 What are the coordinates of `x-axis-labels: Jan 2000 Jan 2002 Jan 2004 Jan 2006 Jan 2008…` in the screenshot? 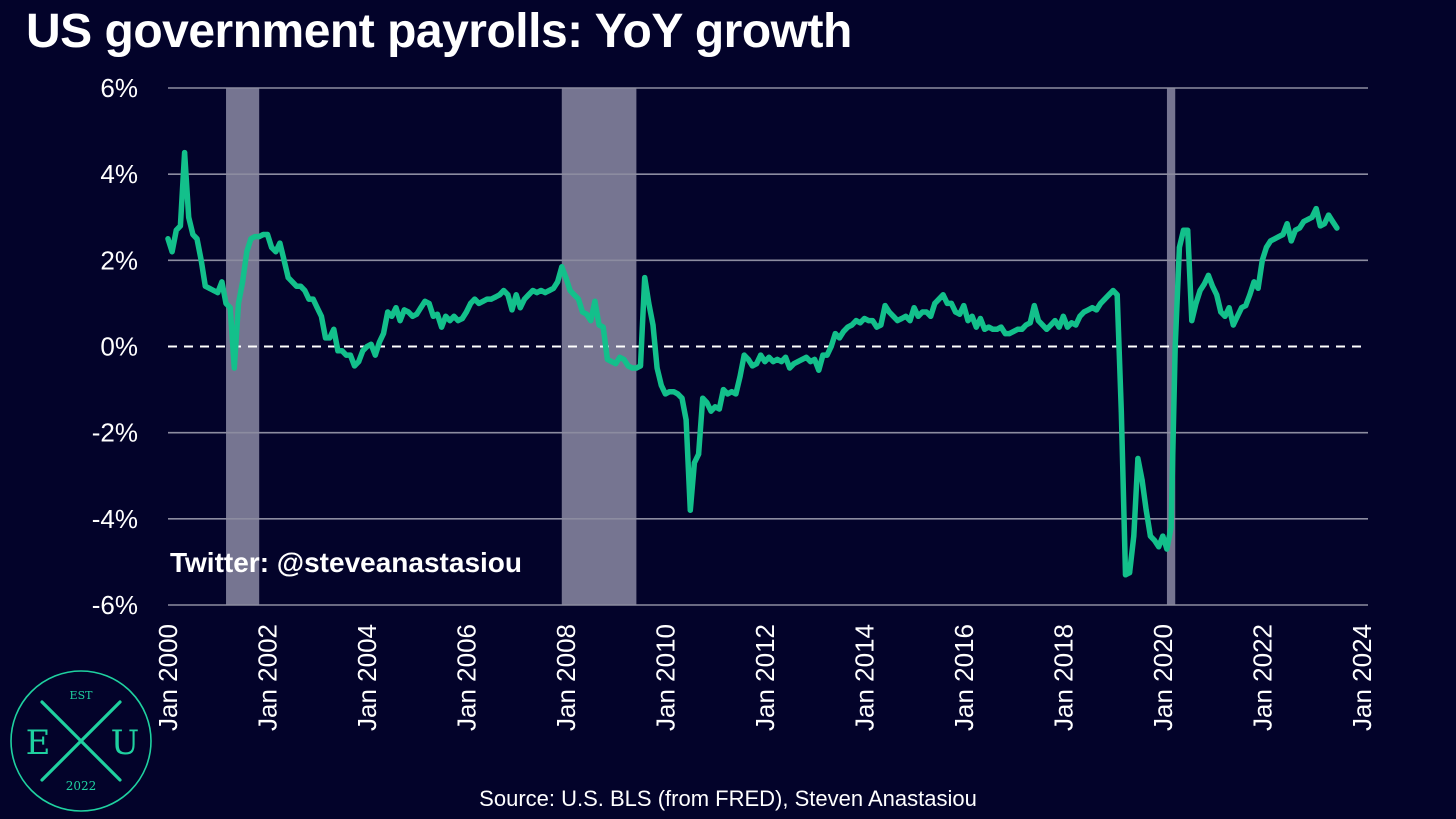 It's located at (765, 677).